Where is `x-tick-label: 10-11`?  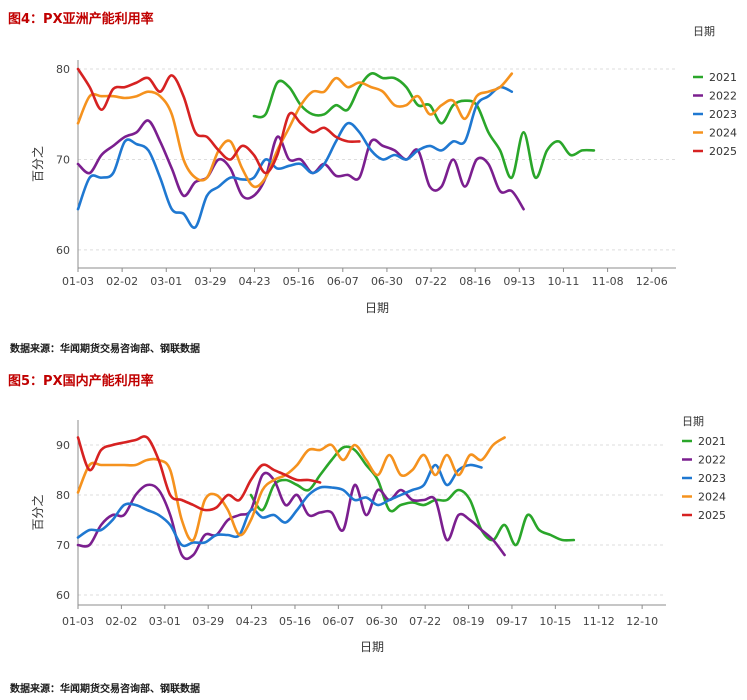
x-tick-label: 10-11 is located at coordinates (563, 281).